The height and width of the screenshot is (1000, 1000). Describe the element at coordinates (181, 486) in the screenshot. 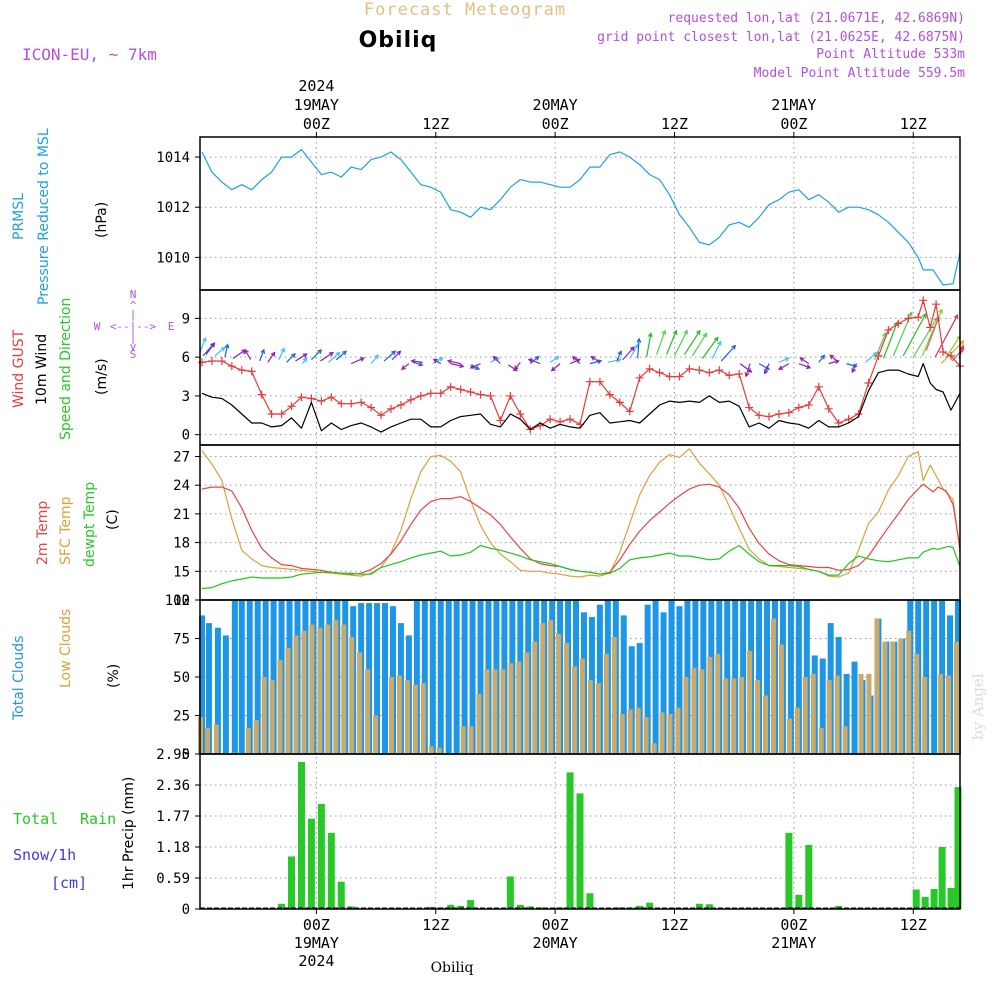

I see `ytick-label-2-4: 24` at that location.